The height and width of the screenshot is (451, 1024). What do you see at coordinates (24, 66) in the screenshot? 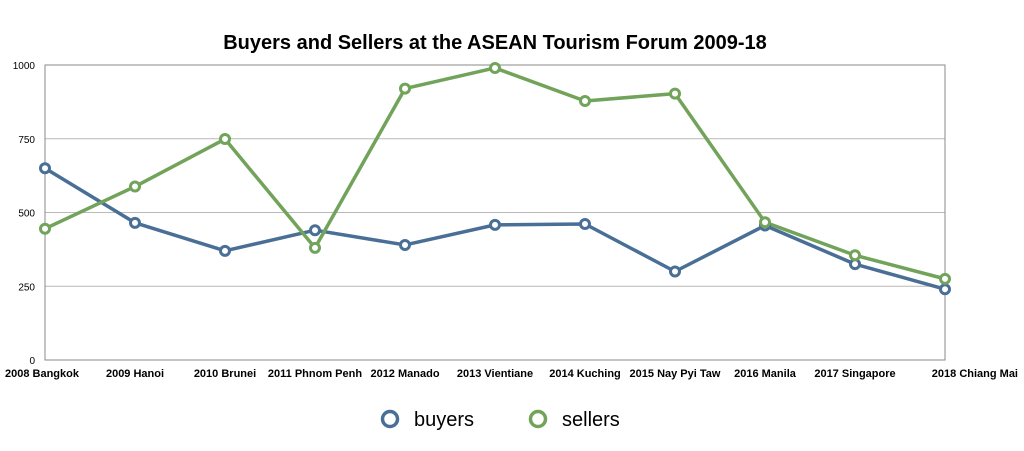
I see `y-tick-label: 1000` at bounding box center [24, 66].